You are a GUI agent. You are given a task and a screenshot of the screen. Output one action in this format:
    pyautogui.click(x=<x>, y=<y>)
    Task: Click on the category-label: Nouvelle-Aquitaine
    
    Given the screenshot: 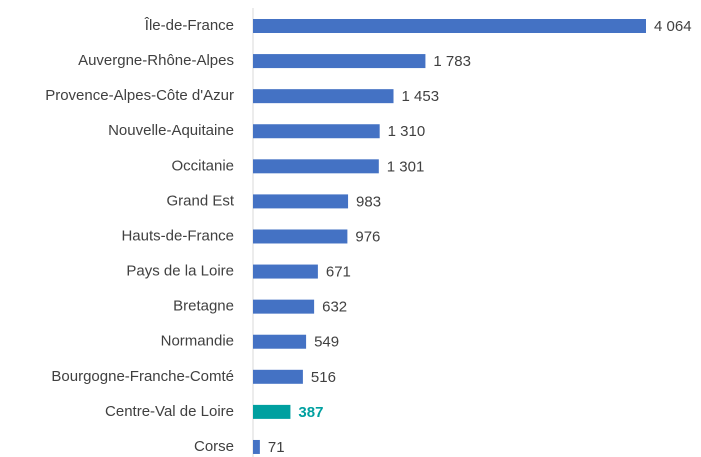 What is the action you would take?
    pyautogui.click(x=171, y=130)
    